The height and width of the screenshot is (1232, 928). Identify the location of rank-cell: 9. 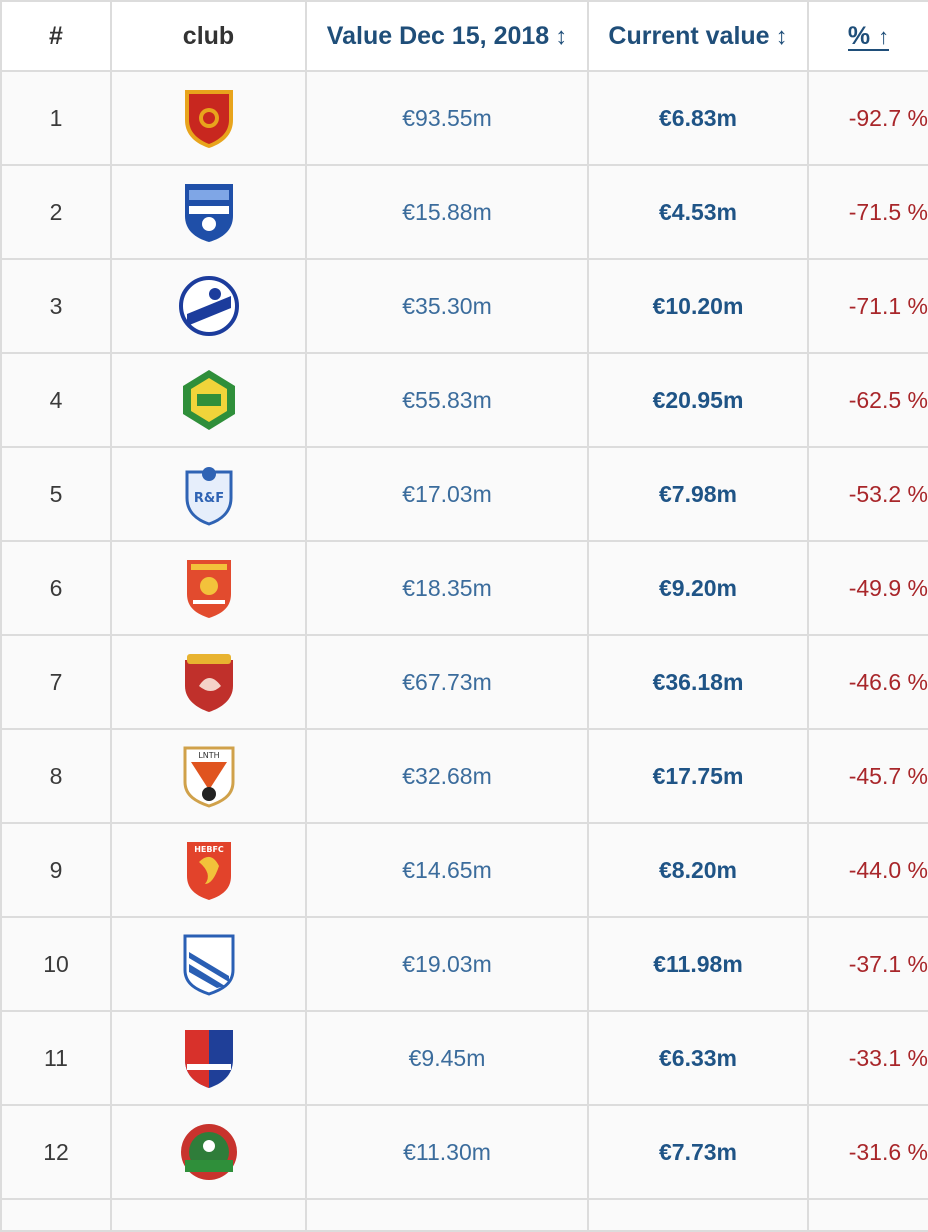
(56, 870).